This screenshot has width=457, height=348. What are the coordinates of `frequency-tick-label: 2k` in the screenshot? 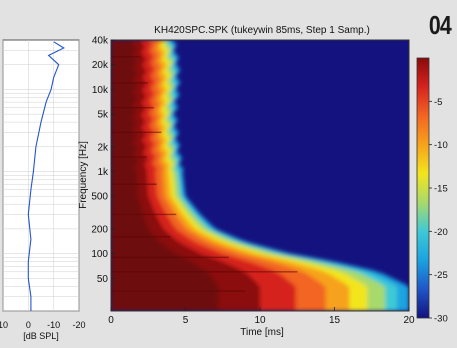 It's located at (103, 147).